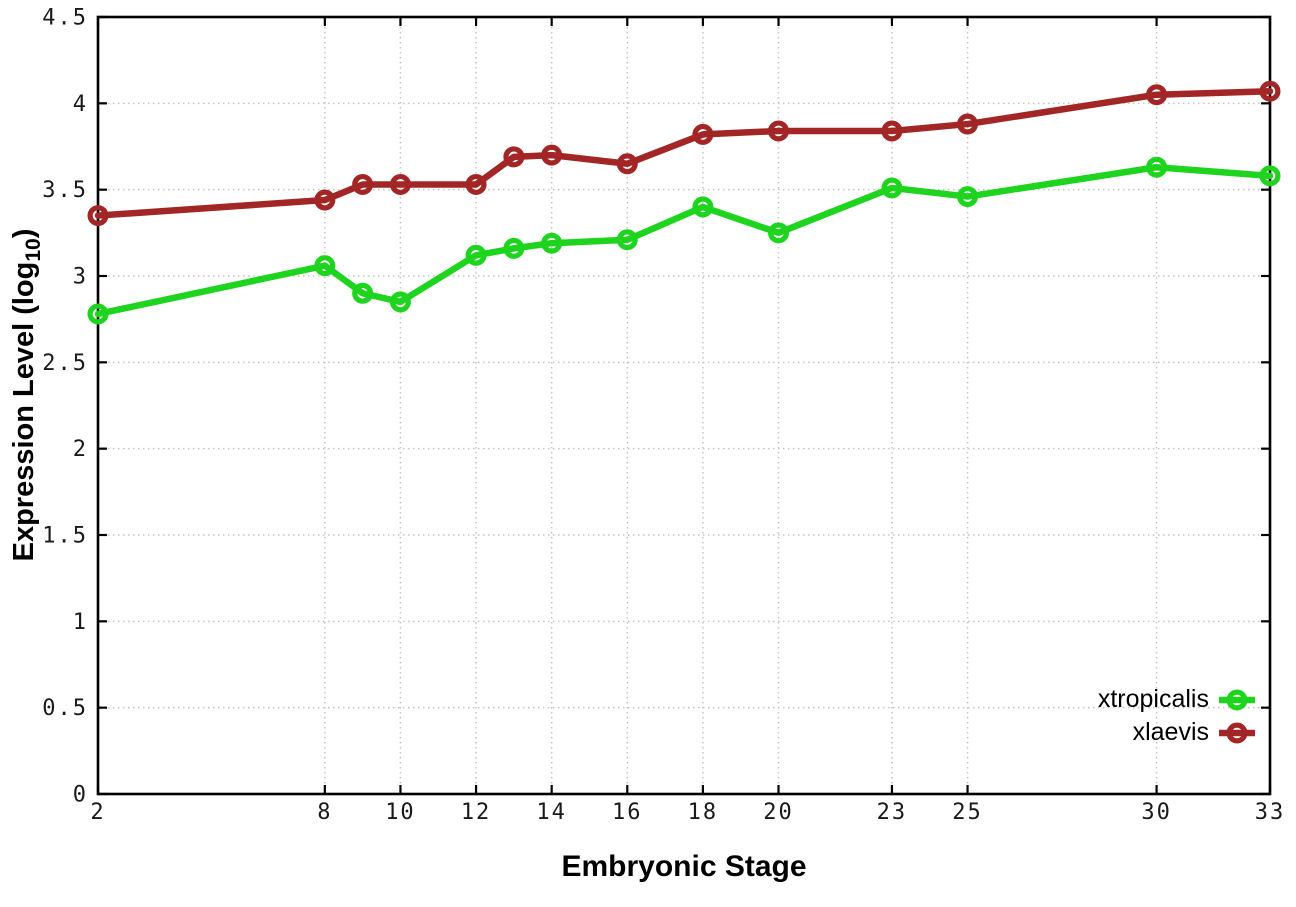  I want to click on x-tick-label: 12, so click(476, 812).